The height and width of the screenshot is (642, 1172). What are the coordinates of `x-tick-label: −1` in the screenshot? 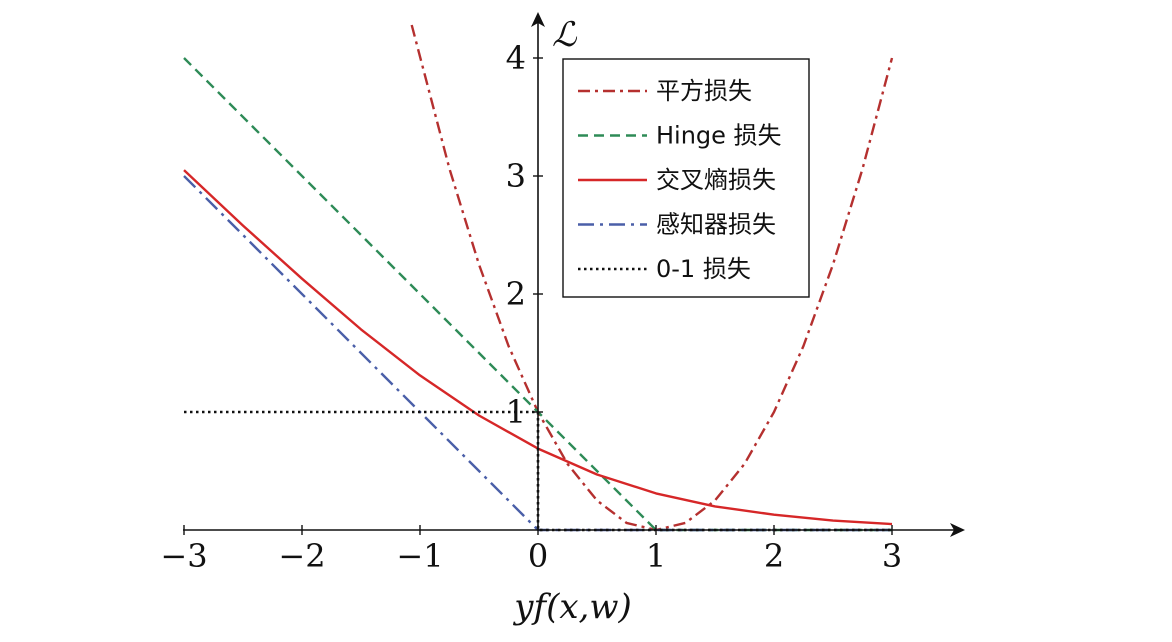 It's located at (419, 556).